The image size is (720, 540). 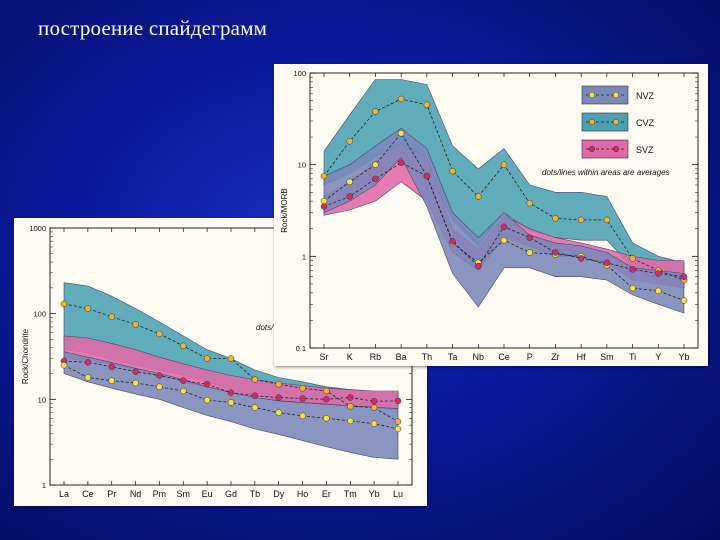 What do you see at coordinates (135, 383) in the screenshot?
I see `chondrite-point-nvz-nd` at bounding box center [135, 383].